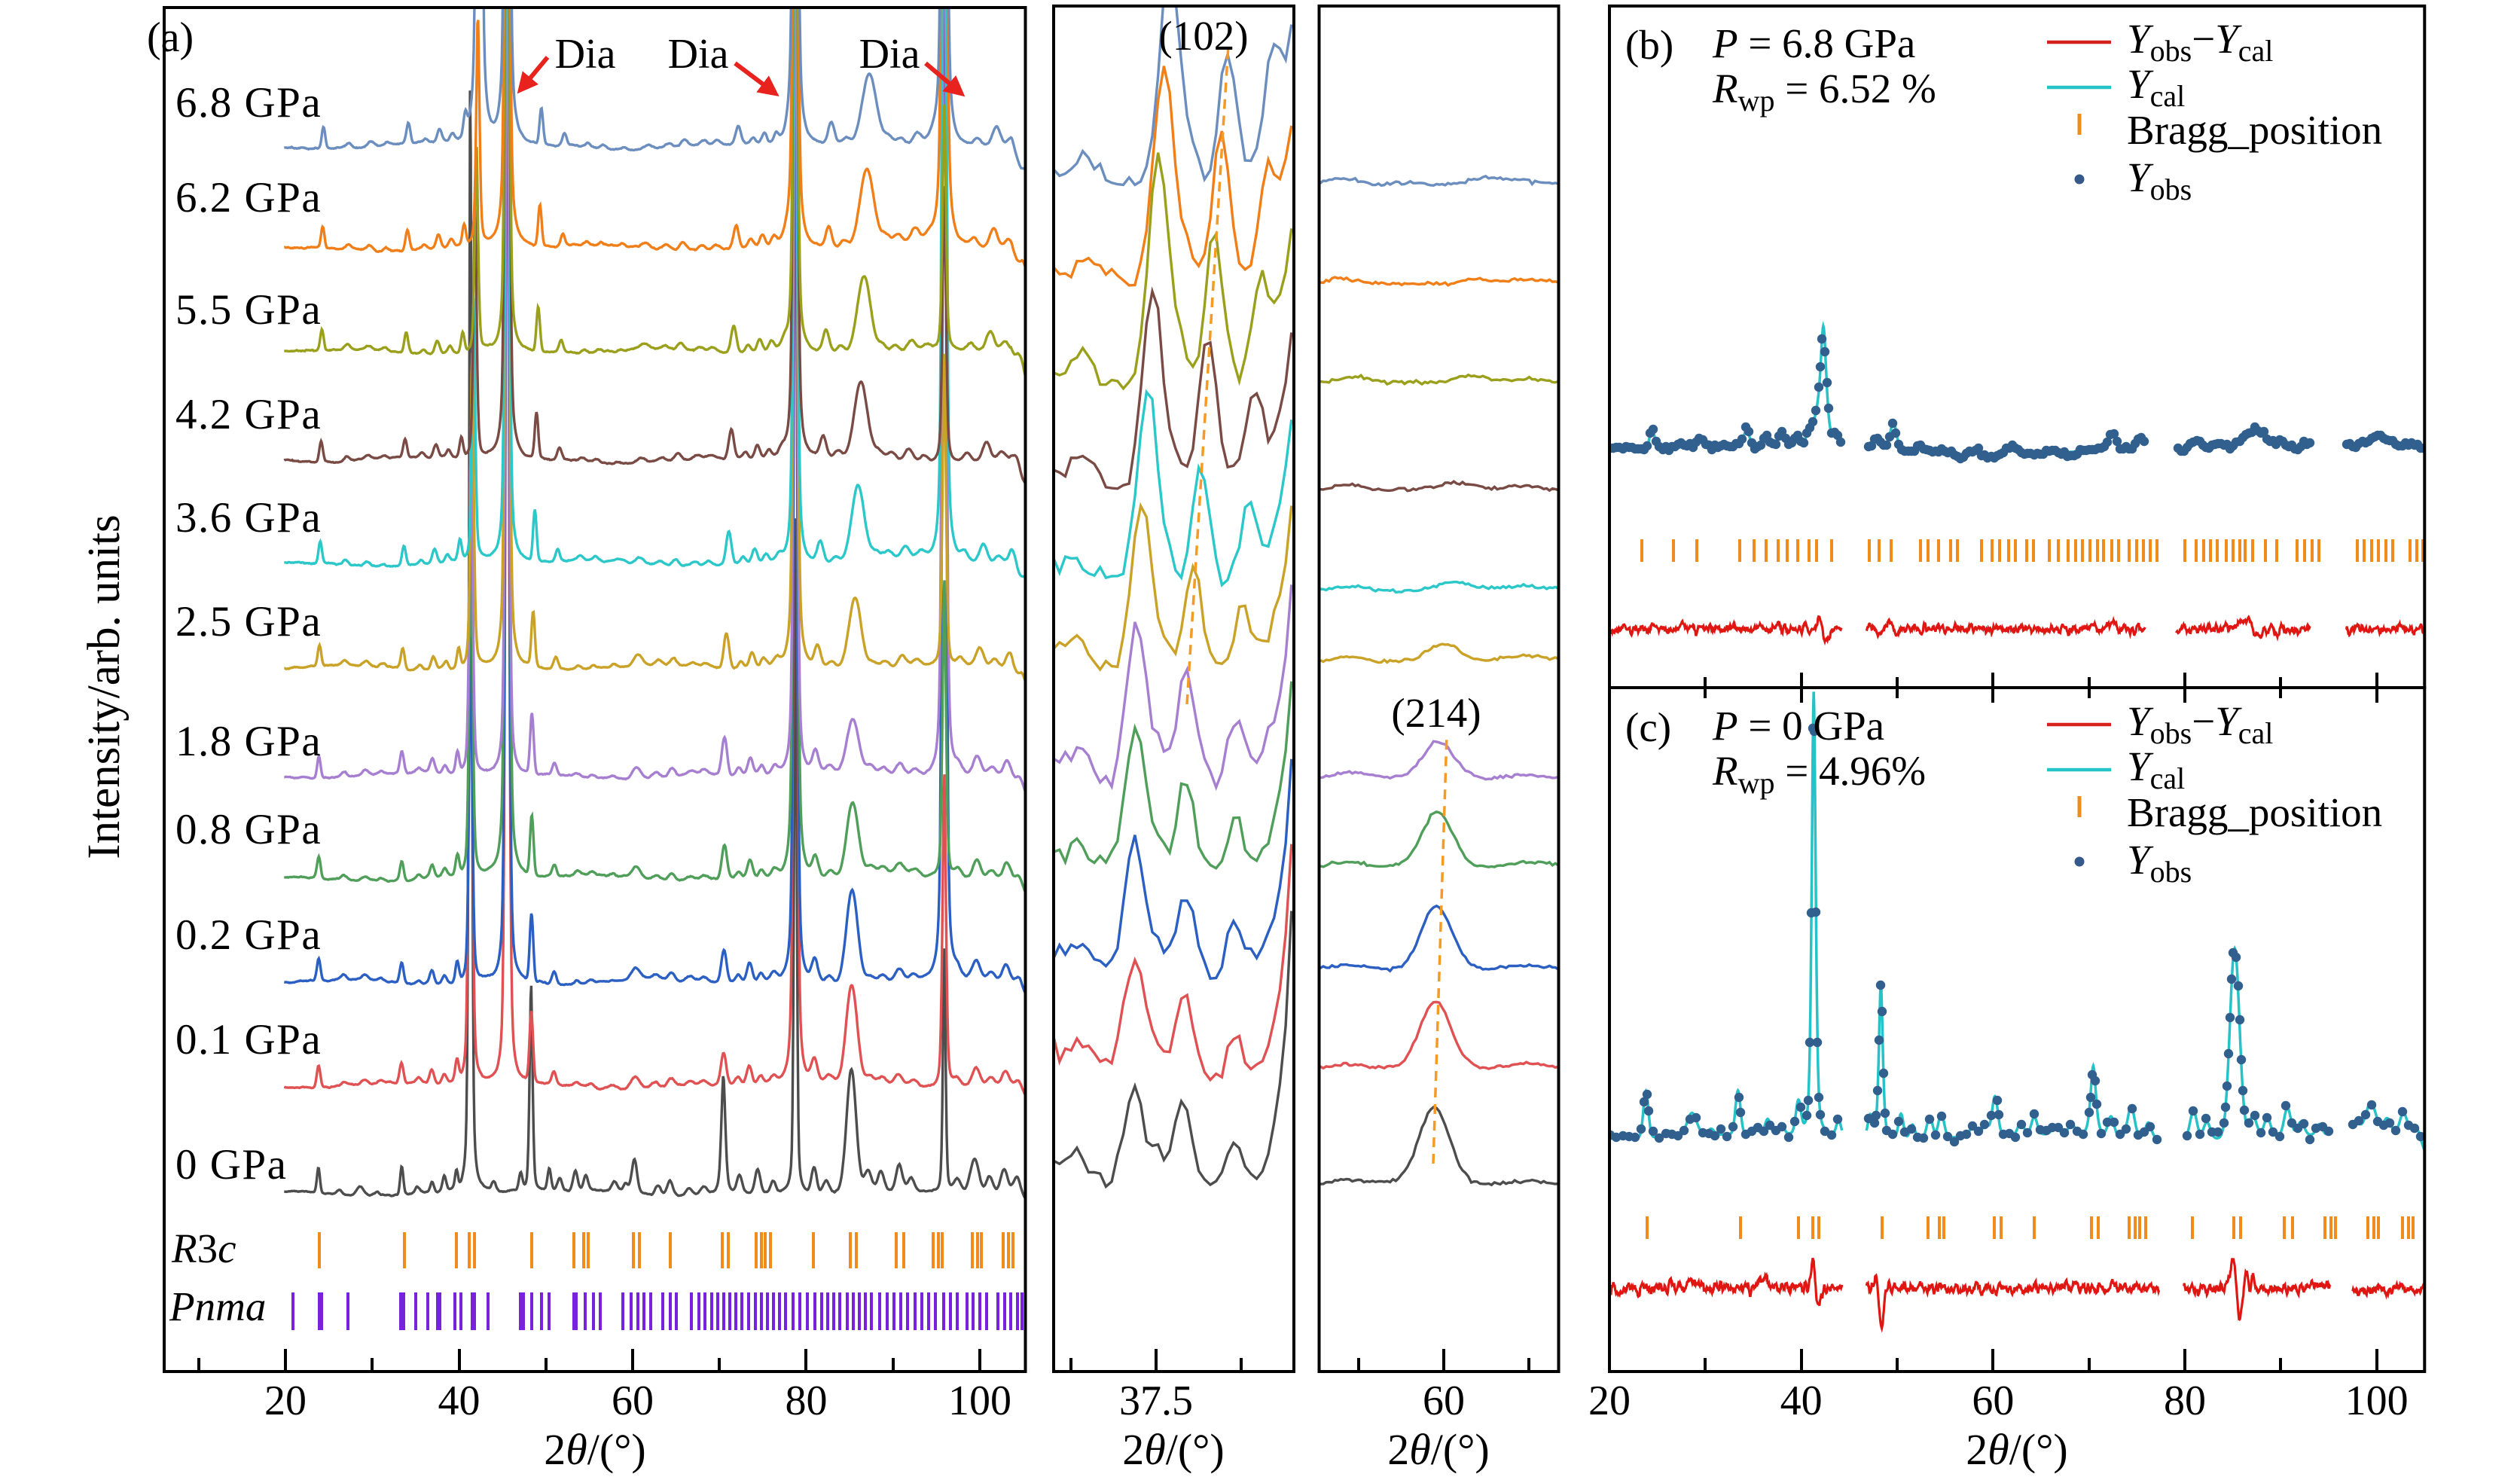 Image resolution: width=2520 pixels, height=1483 pixels. What do you see at coordinates (1436, 713) in the screenshot?
I see `svg-text: (214)` at bounding box center [1436, 713].